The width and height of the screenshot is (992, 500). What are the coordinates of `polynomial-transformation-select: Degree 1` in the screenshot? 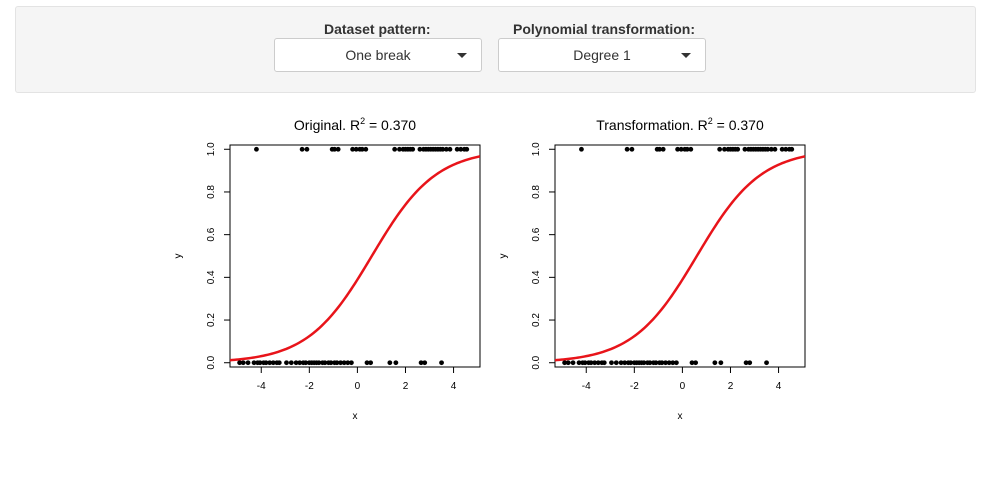 It's located at (602, 55).